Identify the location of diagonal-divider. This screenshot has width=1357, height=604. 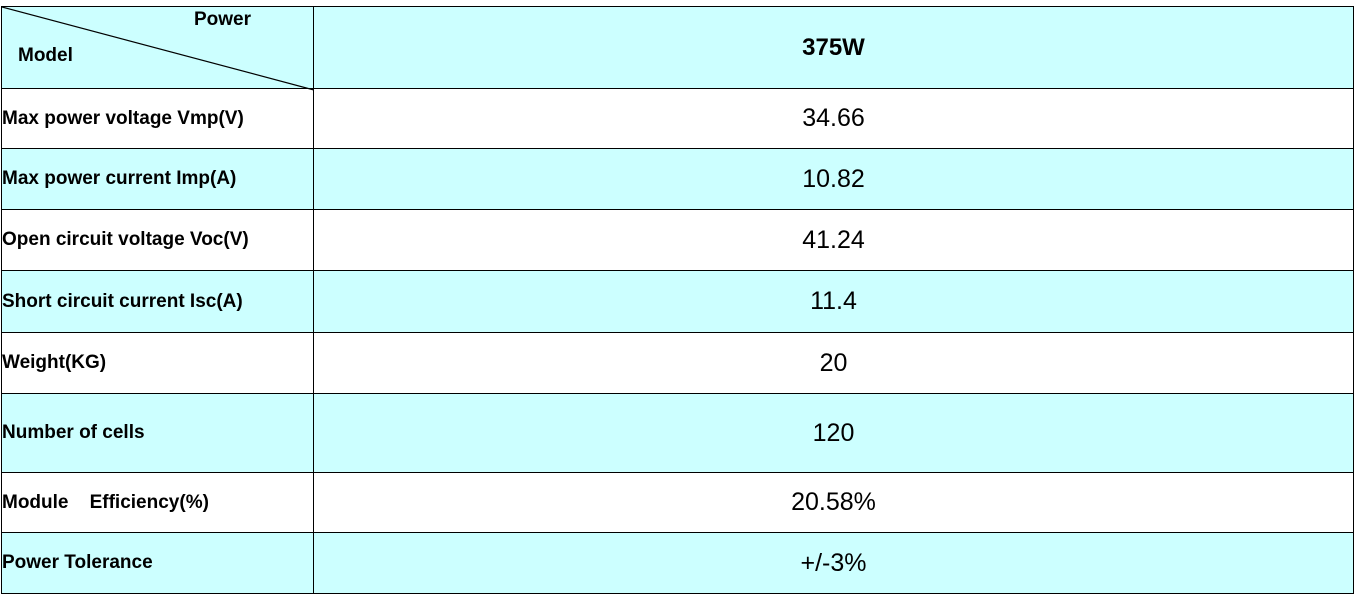
(158, 49).